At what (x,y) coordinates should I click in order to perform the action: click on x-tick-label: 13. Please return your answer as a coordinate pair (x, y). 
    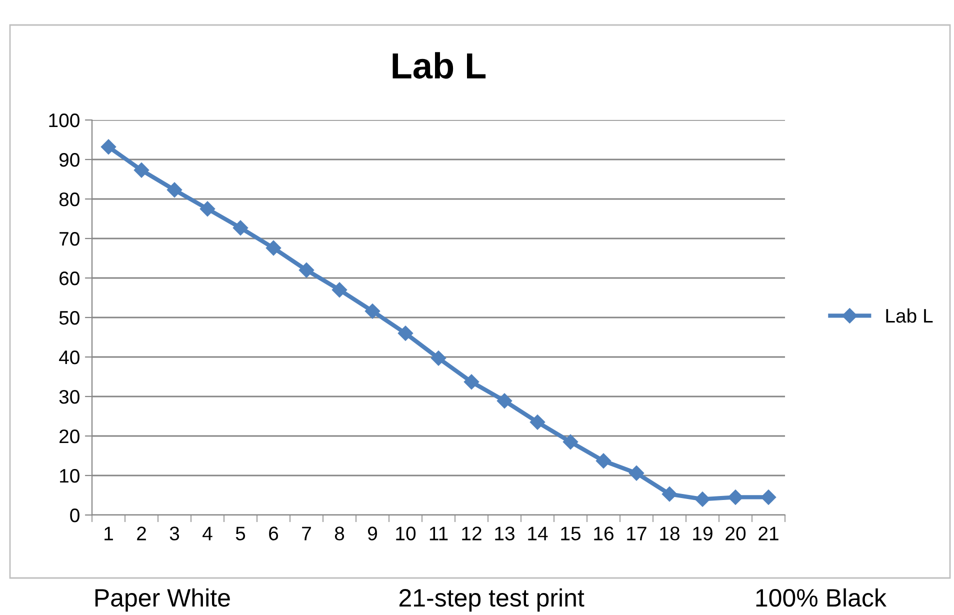
    Looking at the image, I should click on (504, 533).